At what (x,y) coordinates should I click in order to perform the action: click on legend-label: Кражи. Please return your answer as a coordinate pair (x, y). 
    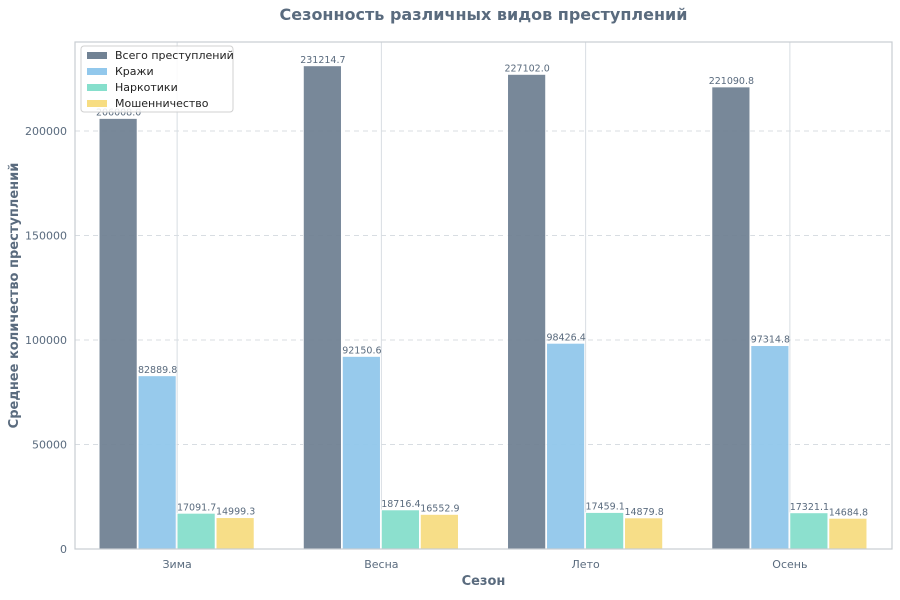
    Looking at the image, I should click on (134, 71).